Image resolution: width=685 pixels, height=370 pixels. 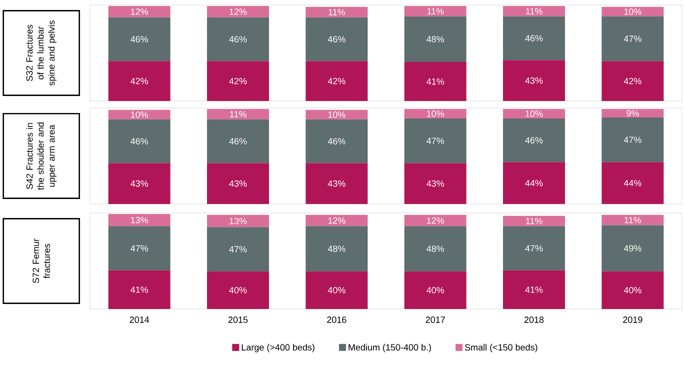 What do you see at coordinates (534, 319) in the screenshot?
I see `x-tick-label: 2018` at bounding box center [534, 319].